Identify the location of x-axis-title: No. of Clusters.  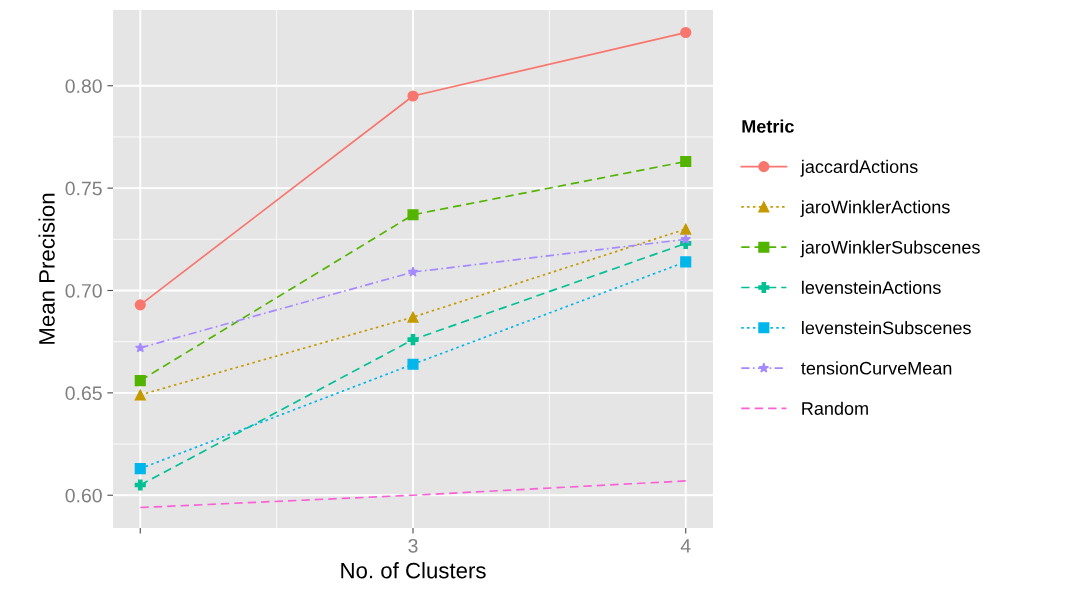
(413, 570).